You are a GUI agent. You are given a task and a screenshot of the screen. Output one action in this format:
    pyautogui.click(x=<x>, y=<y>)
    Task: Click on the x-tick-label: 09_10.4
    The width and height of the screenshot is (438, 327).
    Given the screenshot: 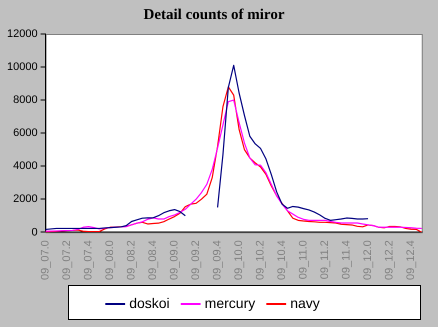 What is the action you would take?
    pyautogui.click(x=282, y=260)
    